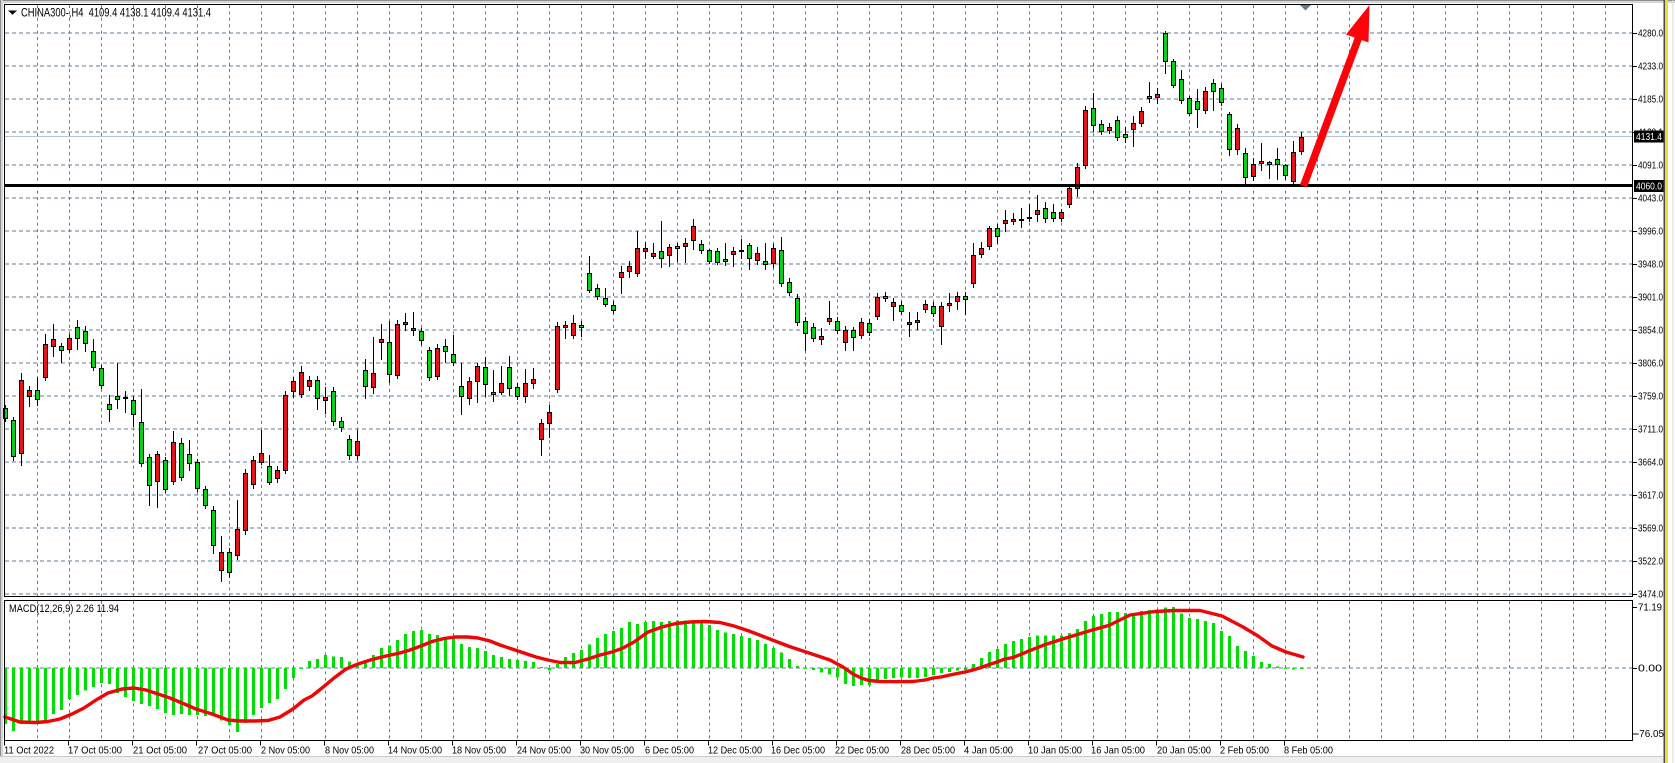 The width and height of the screenshot is (1675, 763). I want to click on svg-text: 16 Dec 05:00, so click(798, 751).